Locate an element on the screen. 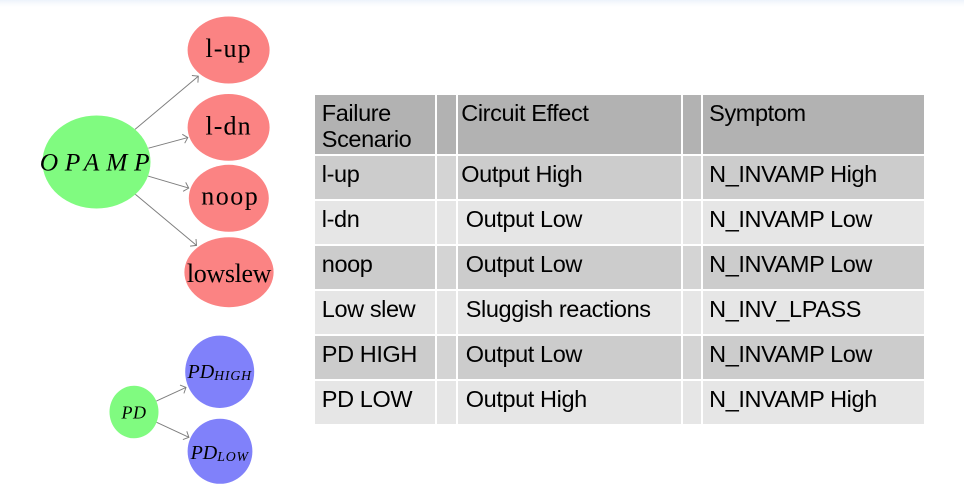  svg-text: lowslew is located at coordinates (229, 273).